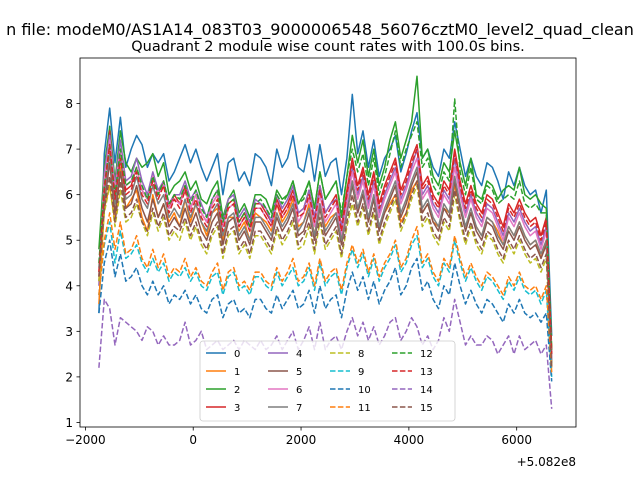 The image size is (640, 480). What do you see at coordinates (299, 354) in the screenshot?
I see `legend-label-4: 4` at bounding box center [299, 354].